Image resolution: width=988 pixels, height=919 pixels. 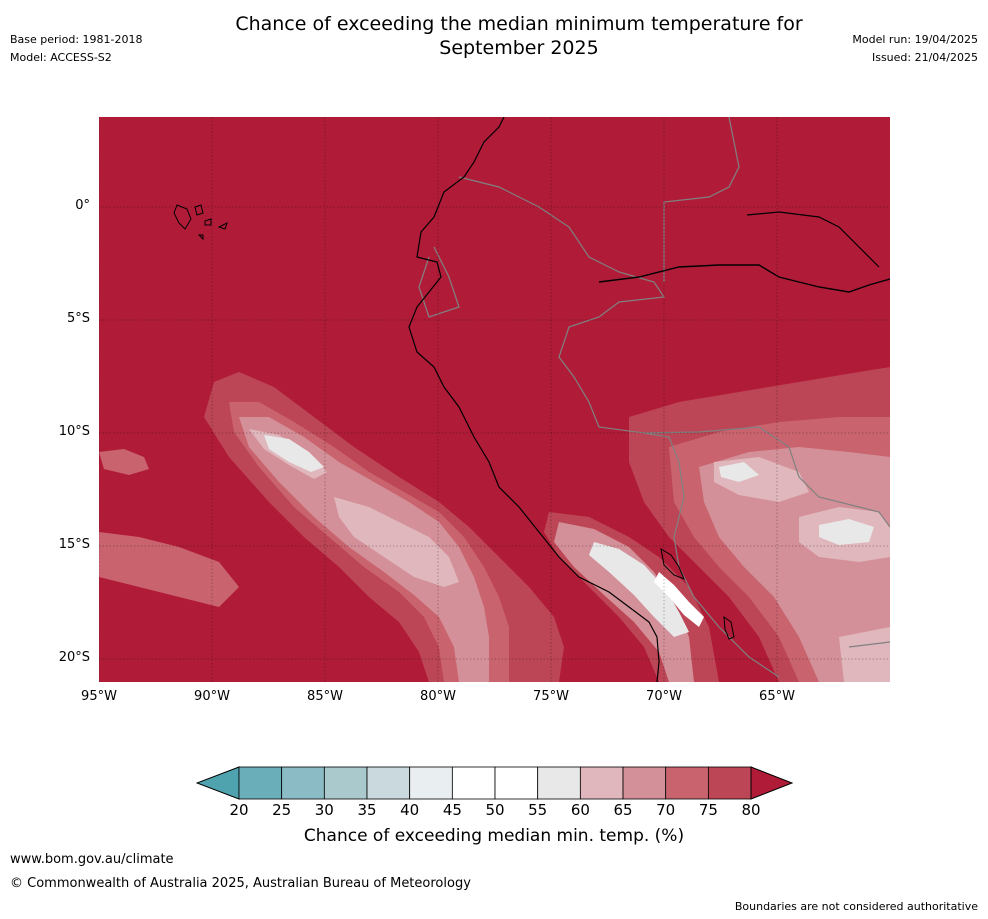 What do you see at coordinates (708, 810) in the screenshot?
I see `colorbar-tick-label: 75` at bounding box center [708, 810].